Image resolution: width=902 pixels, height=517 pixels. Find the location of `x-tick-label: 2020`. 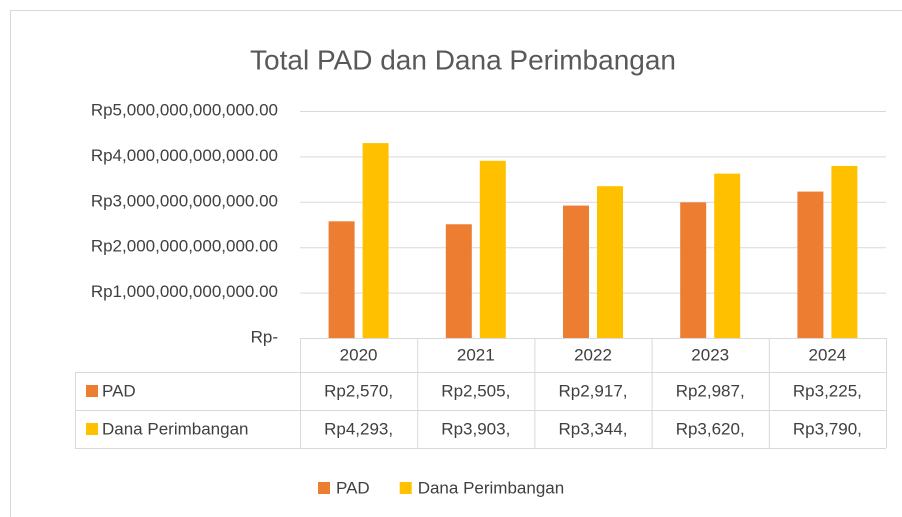

x-tick-label: 2020 is located at coordinates (359, 354).